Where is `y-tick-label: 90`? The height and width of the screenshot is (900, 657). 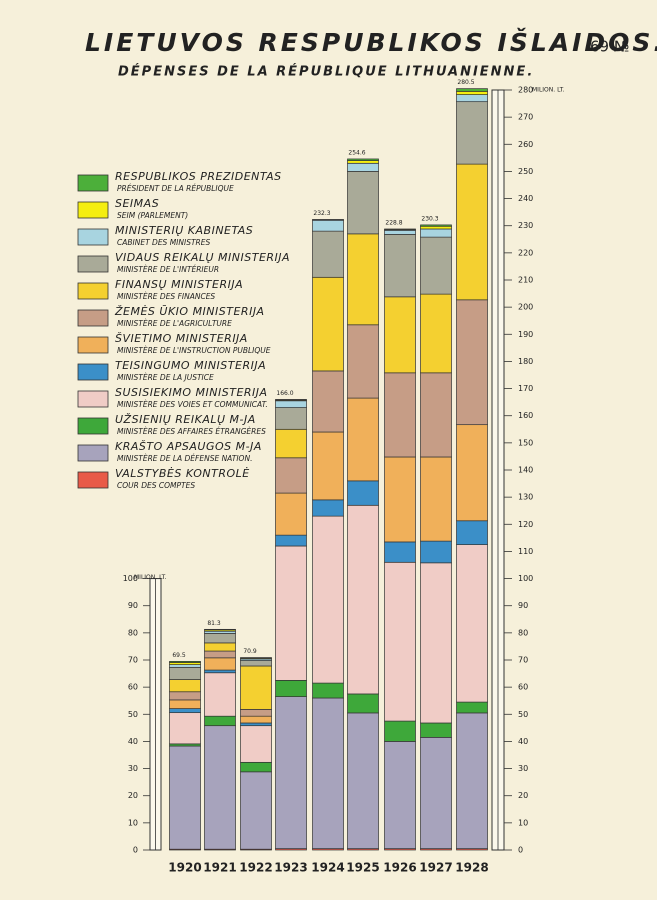 y-tick-label: 90 is located at coordinates (523, 605).